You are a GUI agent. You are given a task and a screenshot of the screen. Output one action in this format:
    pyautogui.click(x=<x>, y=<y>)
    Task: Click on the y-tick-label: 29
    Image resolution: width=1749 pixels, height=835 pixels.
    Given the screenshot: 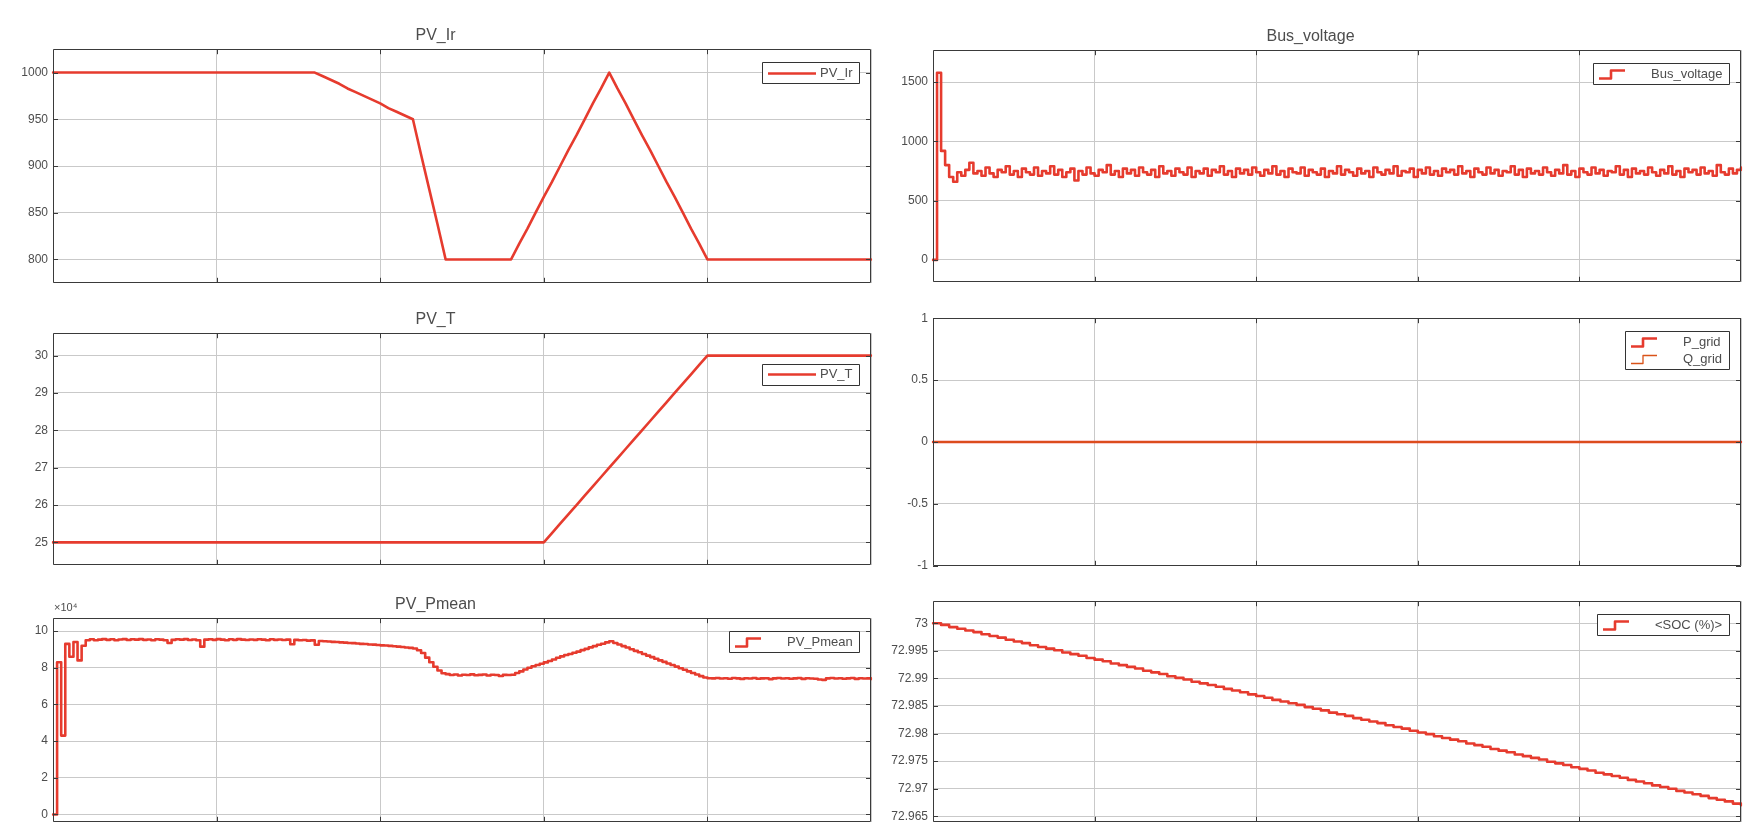 What is the action you would take?
    pyautogui.click(x=41, y=392)
    